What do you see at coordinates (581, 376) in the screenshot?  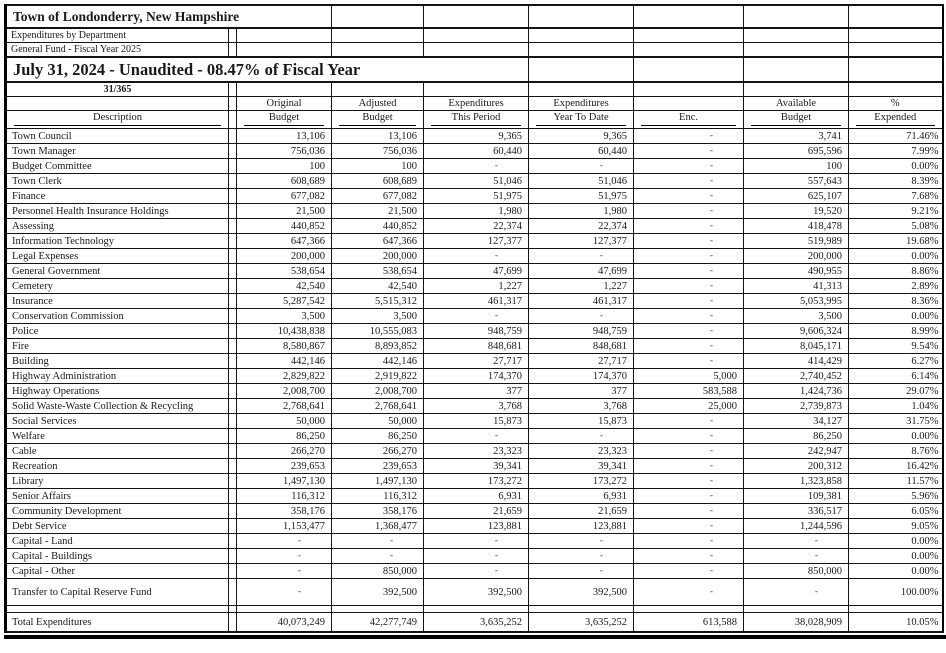 I see `row-value: 174,370` at bounding box center [581, 376].